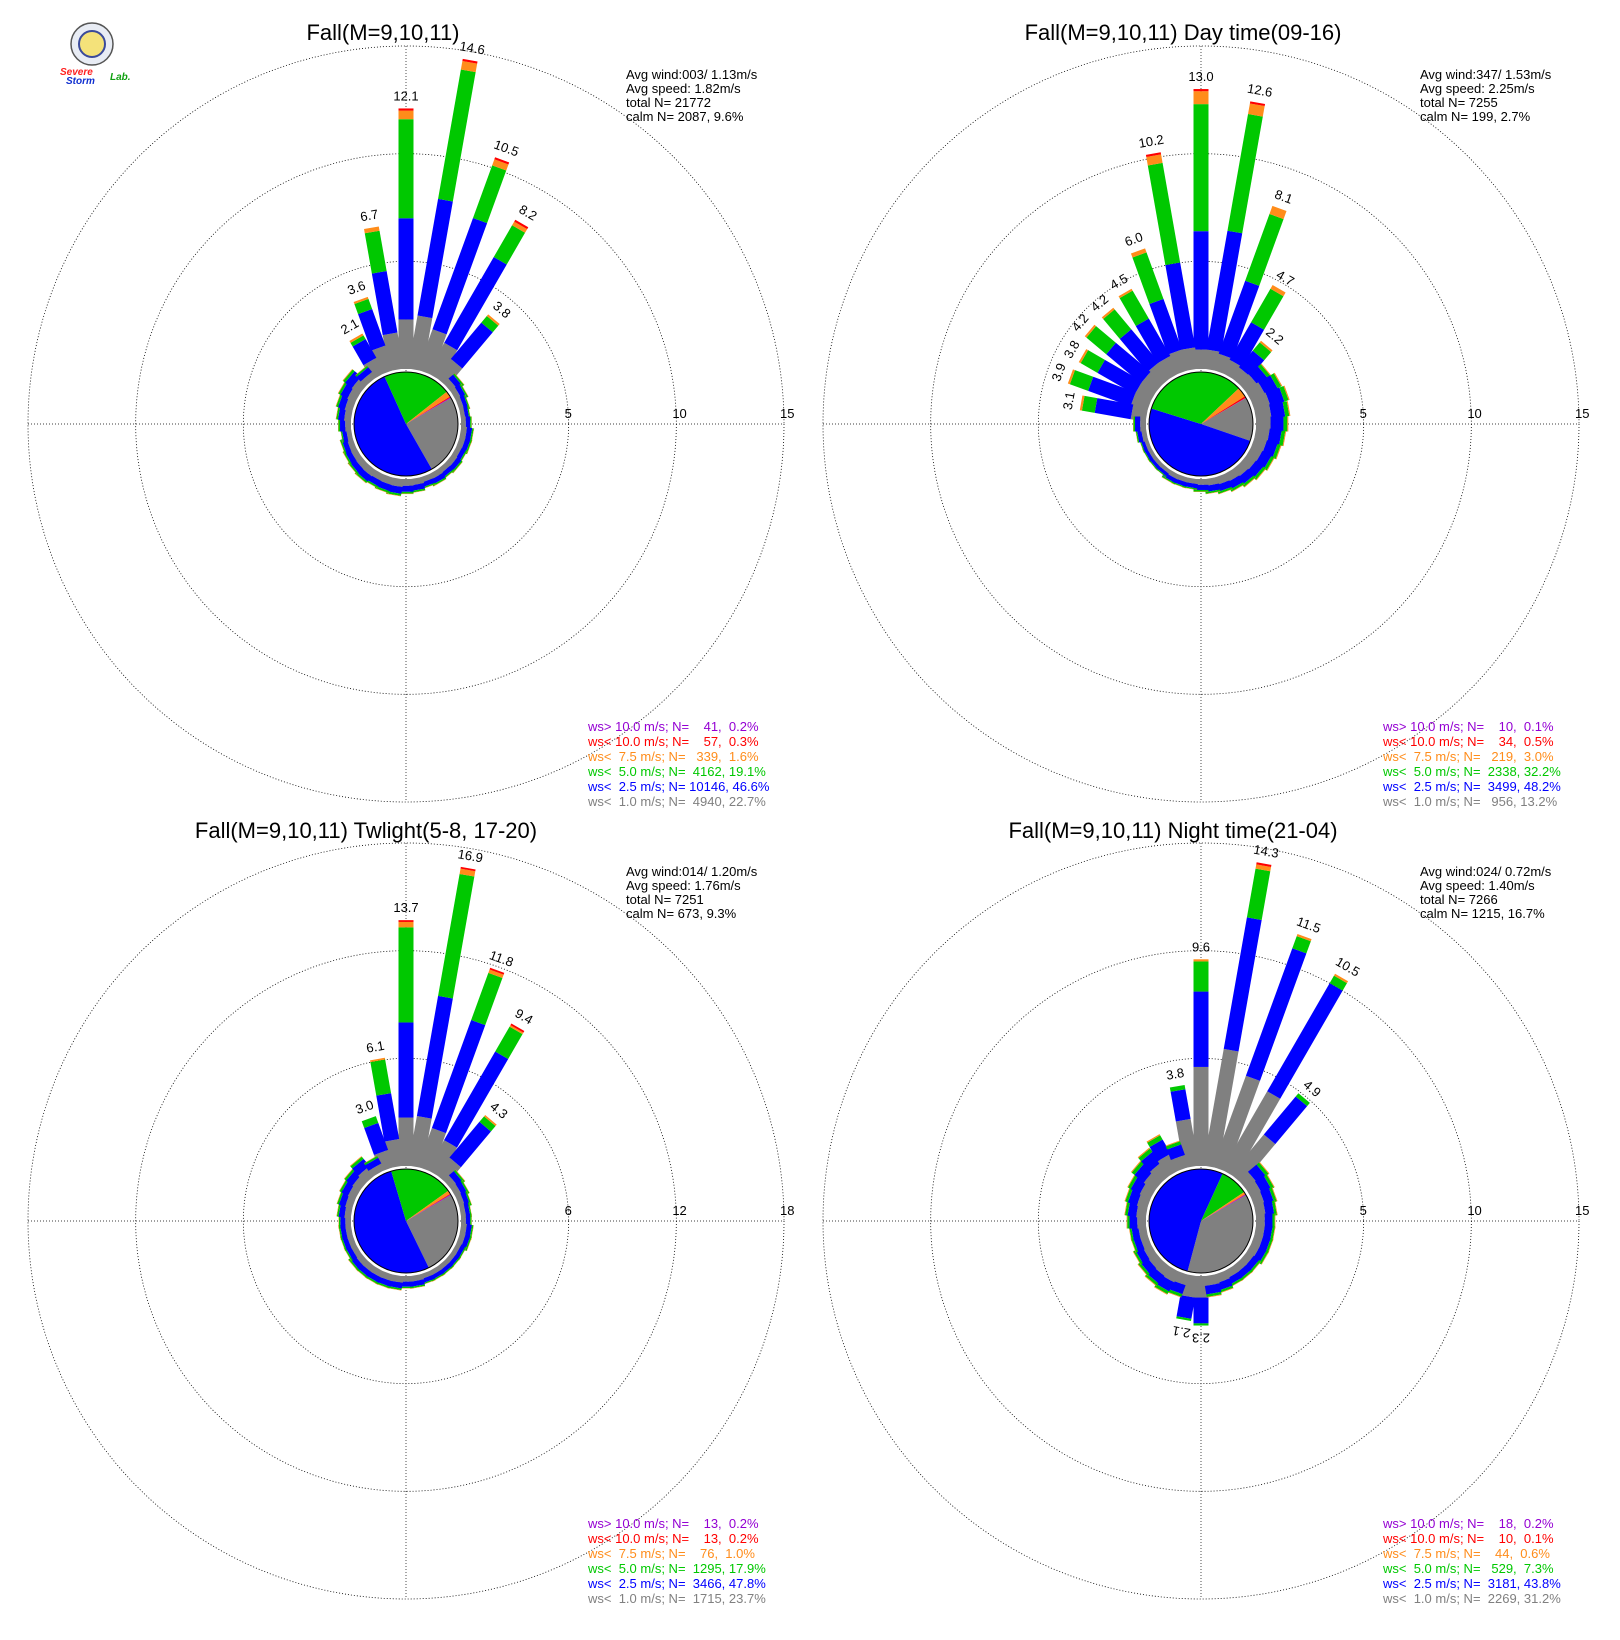 The height and width of the screenshot is (1640, 1620). What do you see at coordinates (1134, 239) in the screenshot?
I see `bar-value-label: 6.0` at bounding box center [1134, 239].